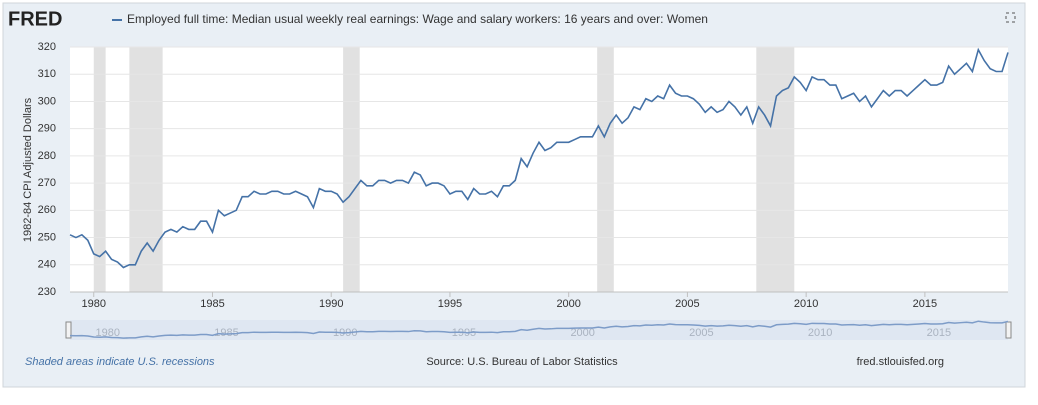 This screenshot has width=1038, height=405. I want to click on y-tick-label: 310, so click(47, 74).